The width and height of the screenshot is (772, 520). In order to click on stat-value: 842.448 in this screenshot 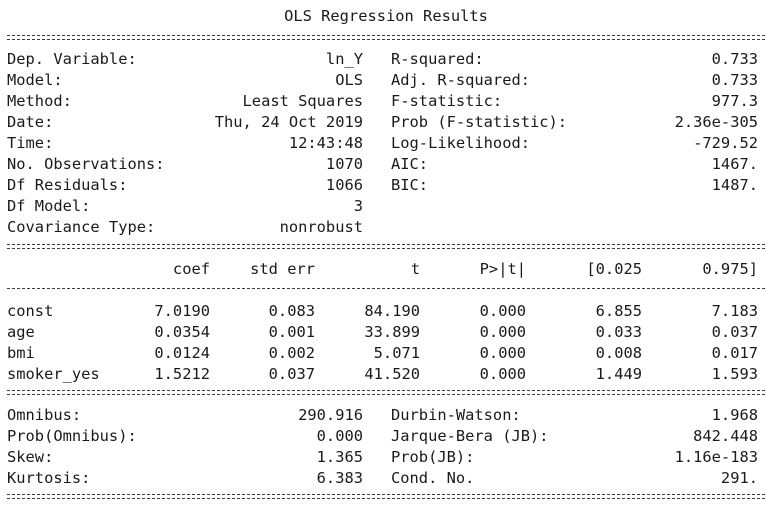, I will do `click(725, 436)`.